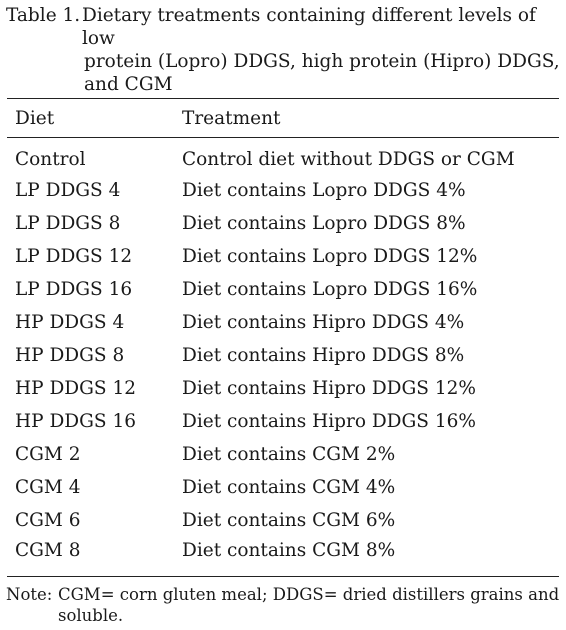 The height and width of the screenshot is (630, 566). I want to click on cell-diet: CGM 2, so click(48, 454).